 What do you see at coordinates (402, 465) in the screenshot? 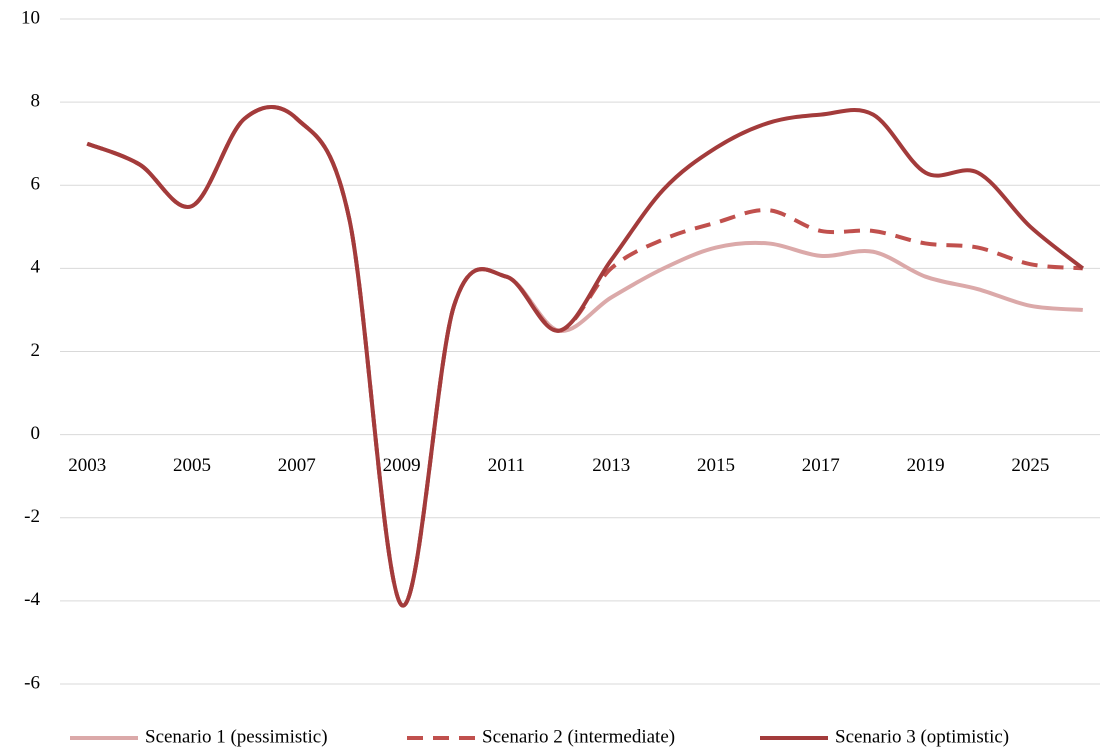
I see `x-tick-label: 2009` at bounding box center [402, 465].